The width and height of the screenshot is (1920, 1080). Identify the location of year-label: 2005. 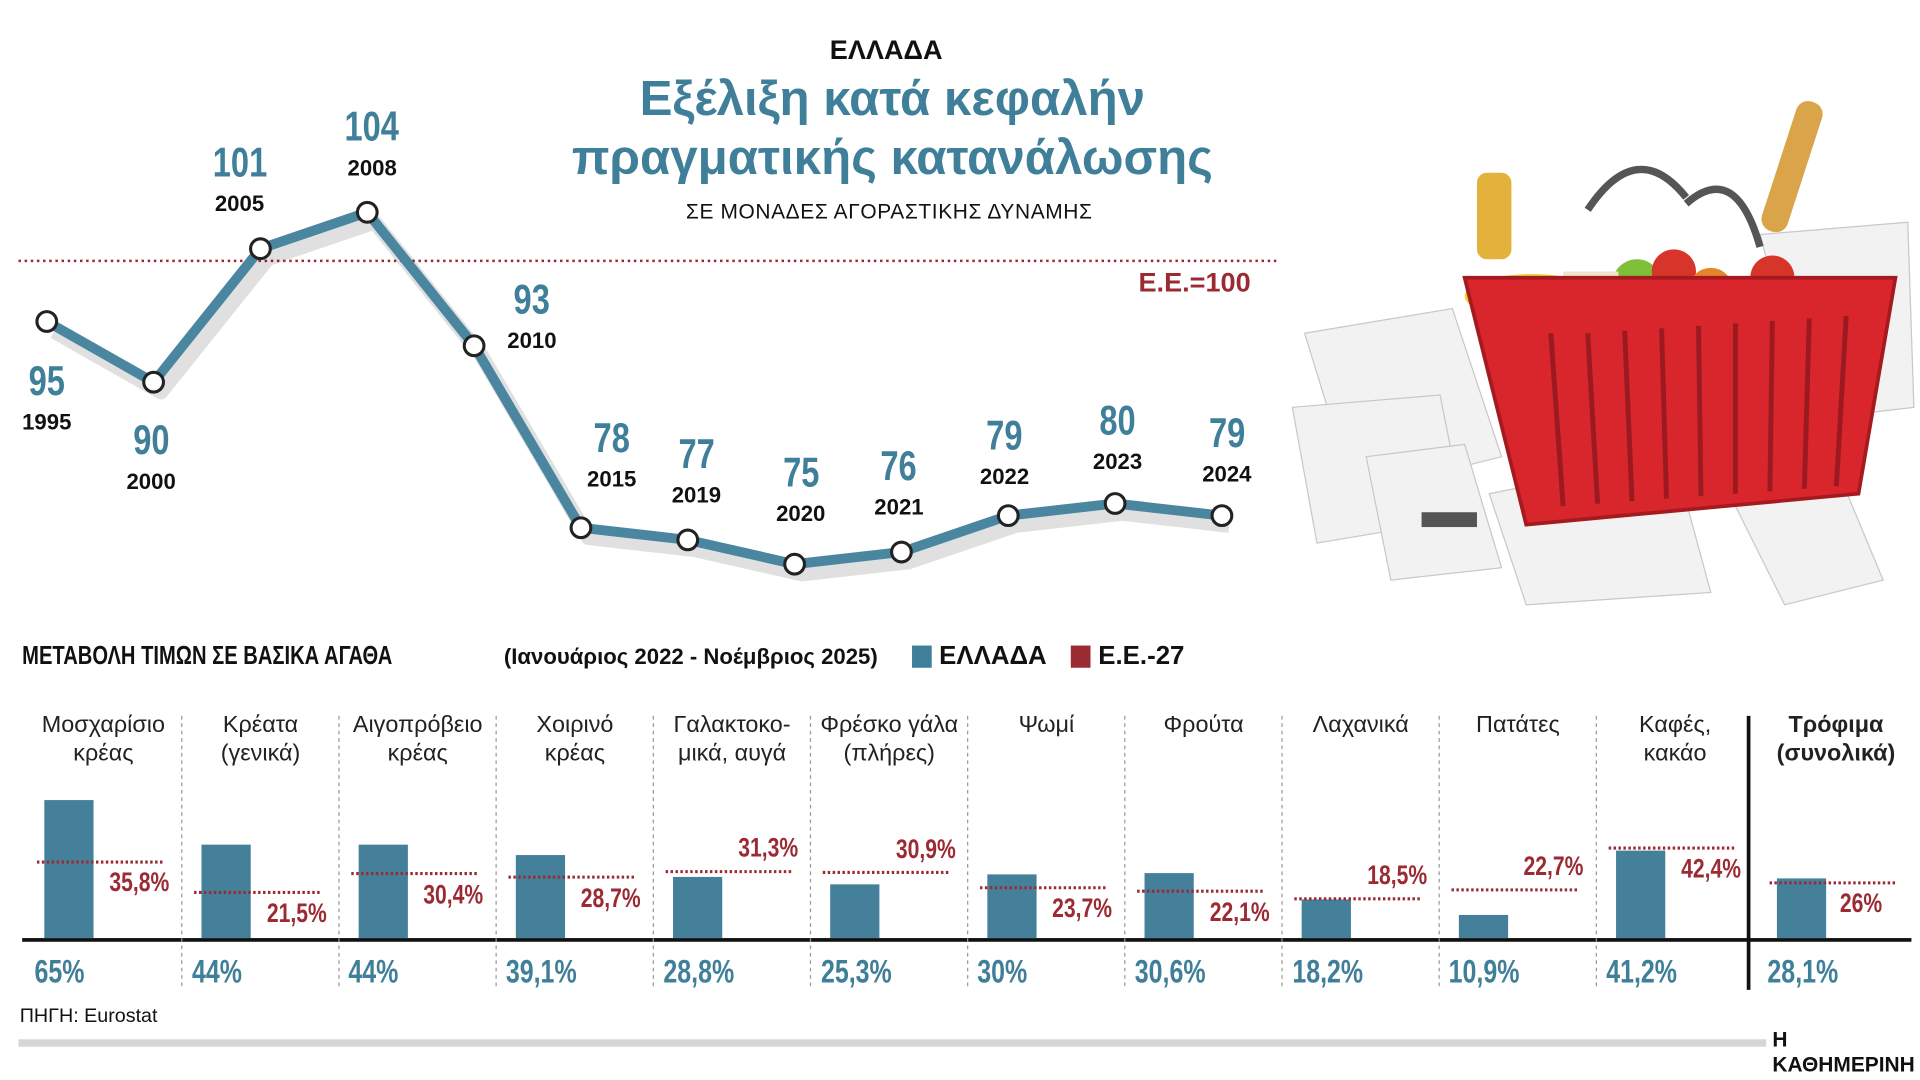
(239, 204).